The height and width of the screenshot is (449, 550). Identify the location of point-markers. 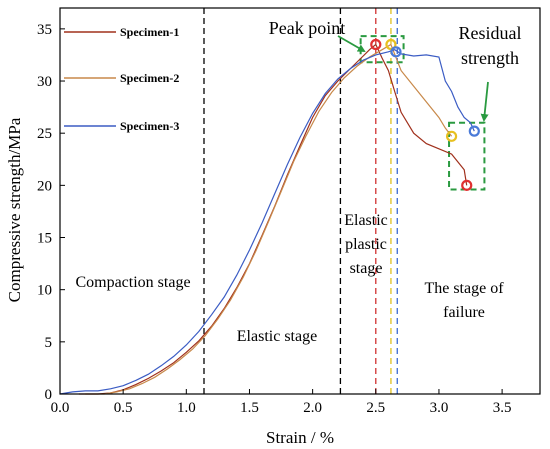
(425, 114).